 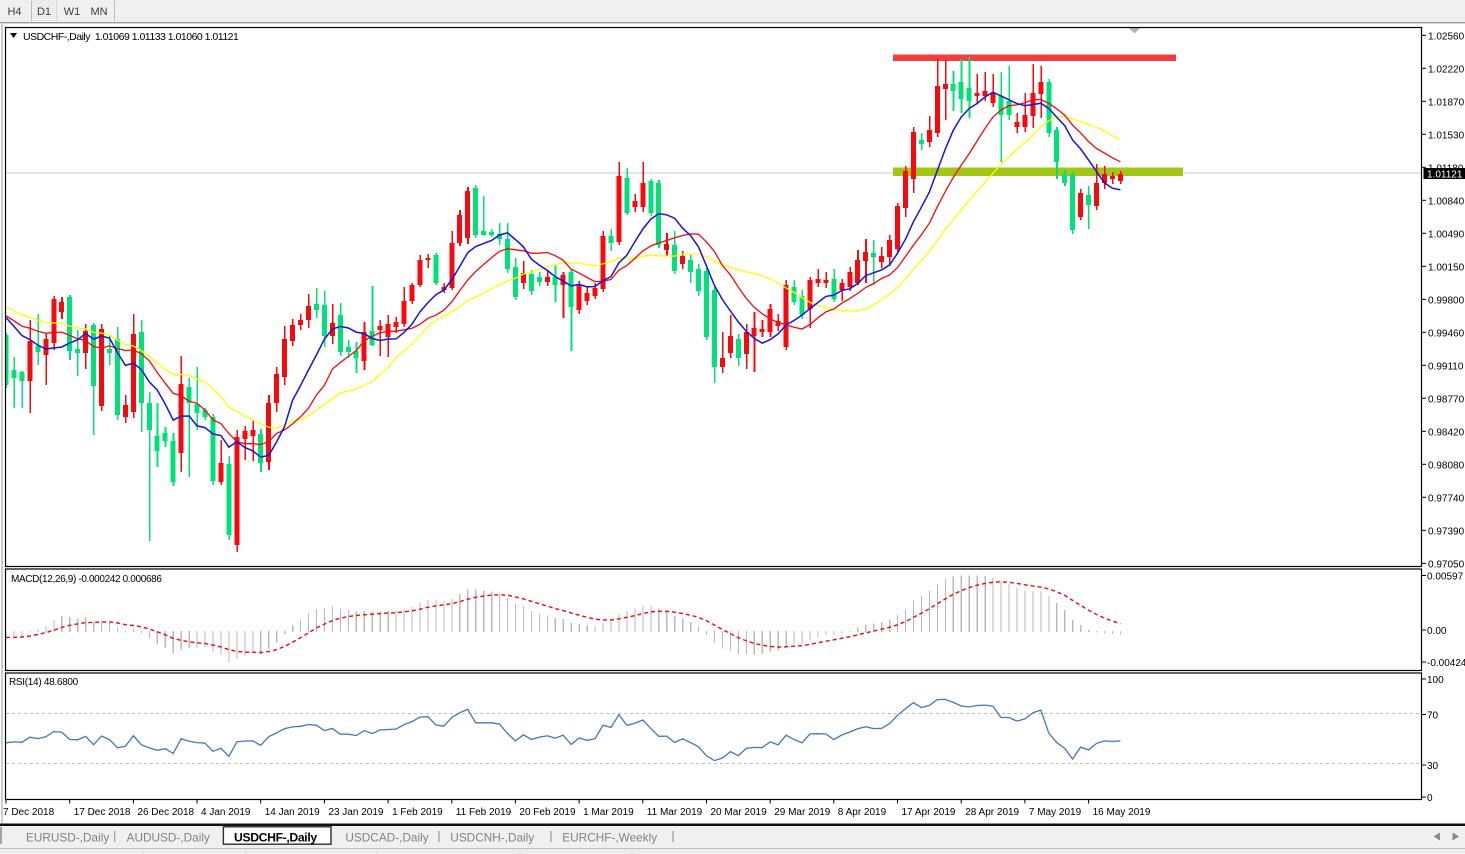 What do you see at coordinates (29, 812) in the screenshot?
I see `svg-text: 7 Dec 2018` at bounding box center [29, 812].